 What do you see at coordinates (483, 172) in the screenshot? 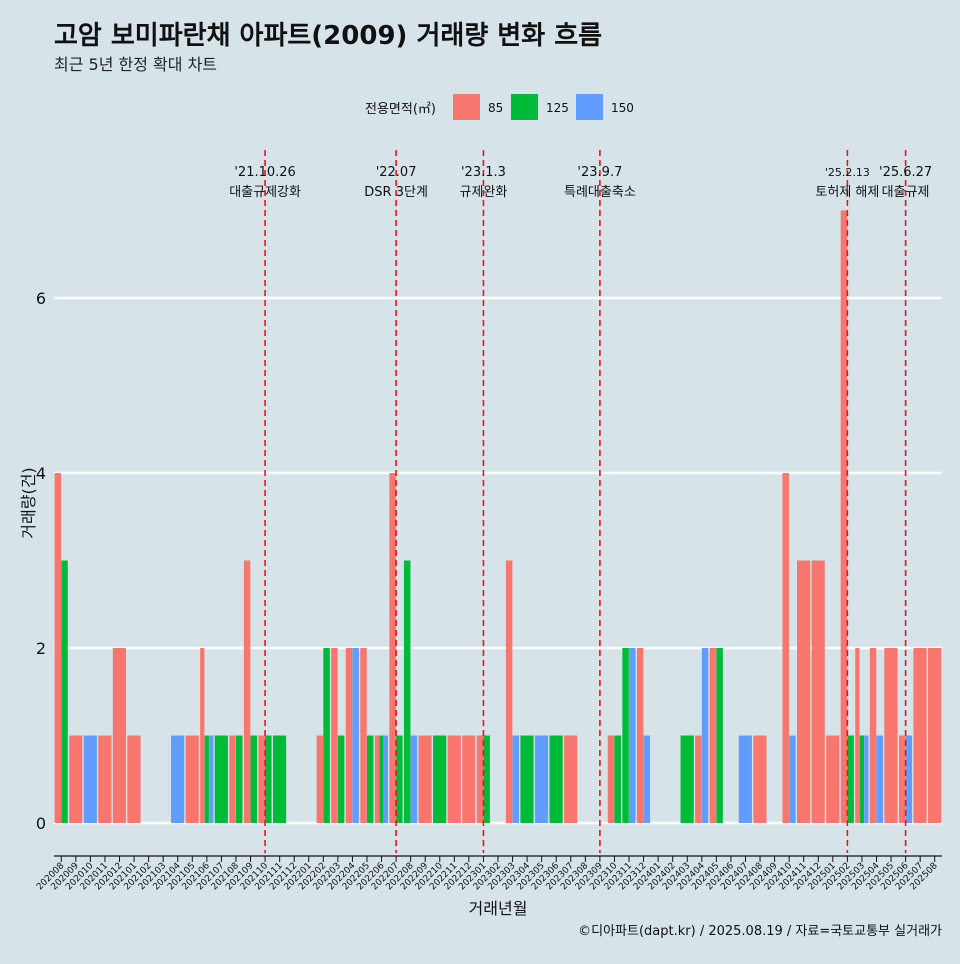
I see `event-date-2: '23.1.3` at bounding box center [483, 172].